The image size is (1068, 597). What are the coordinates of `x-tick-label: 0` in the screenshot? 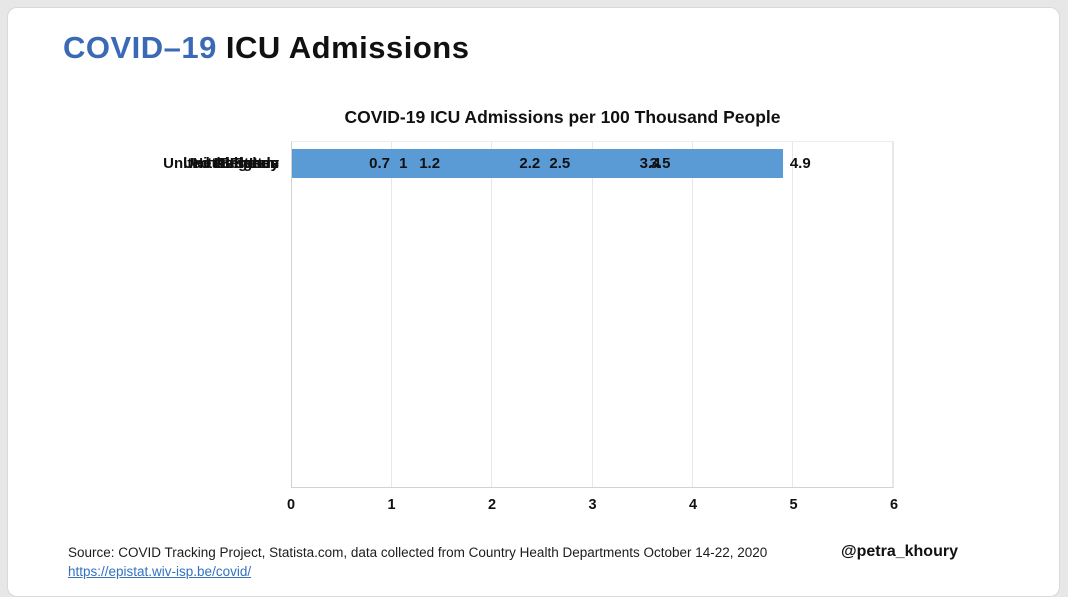 It's located at (291, 505).